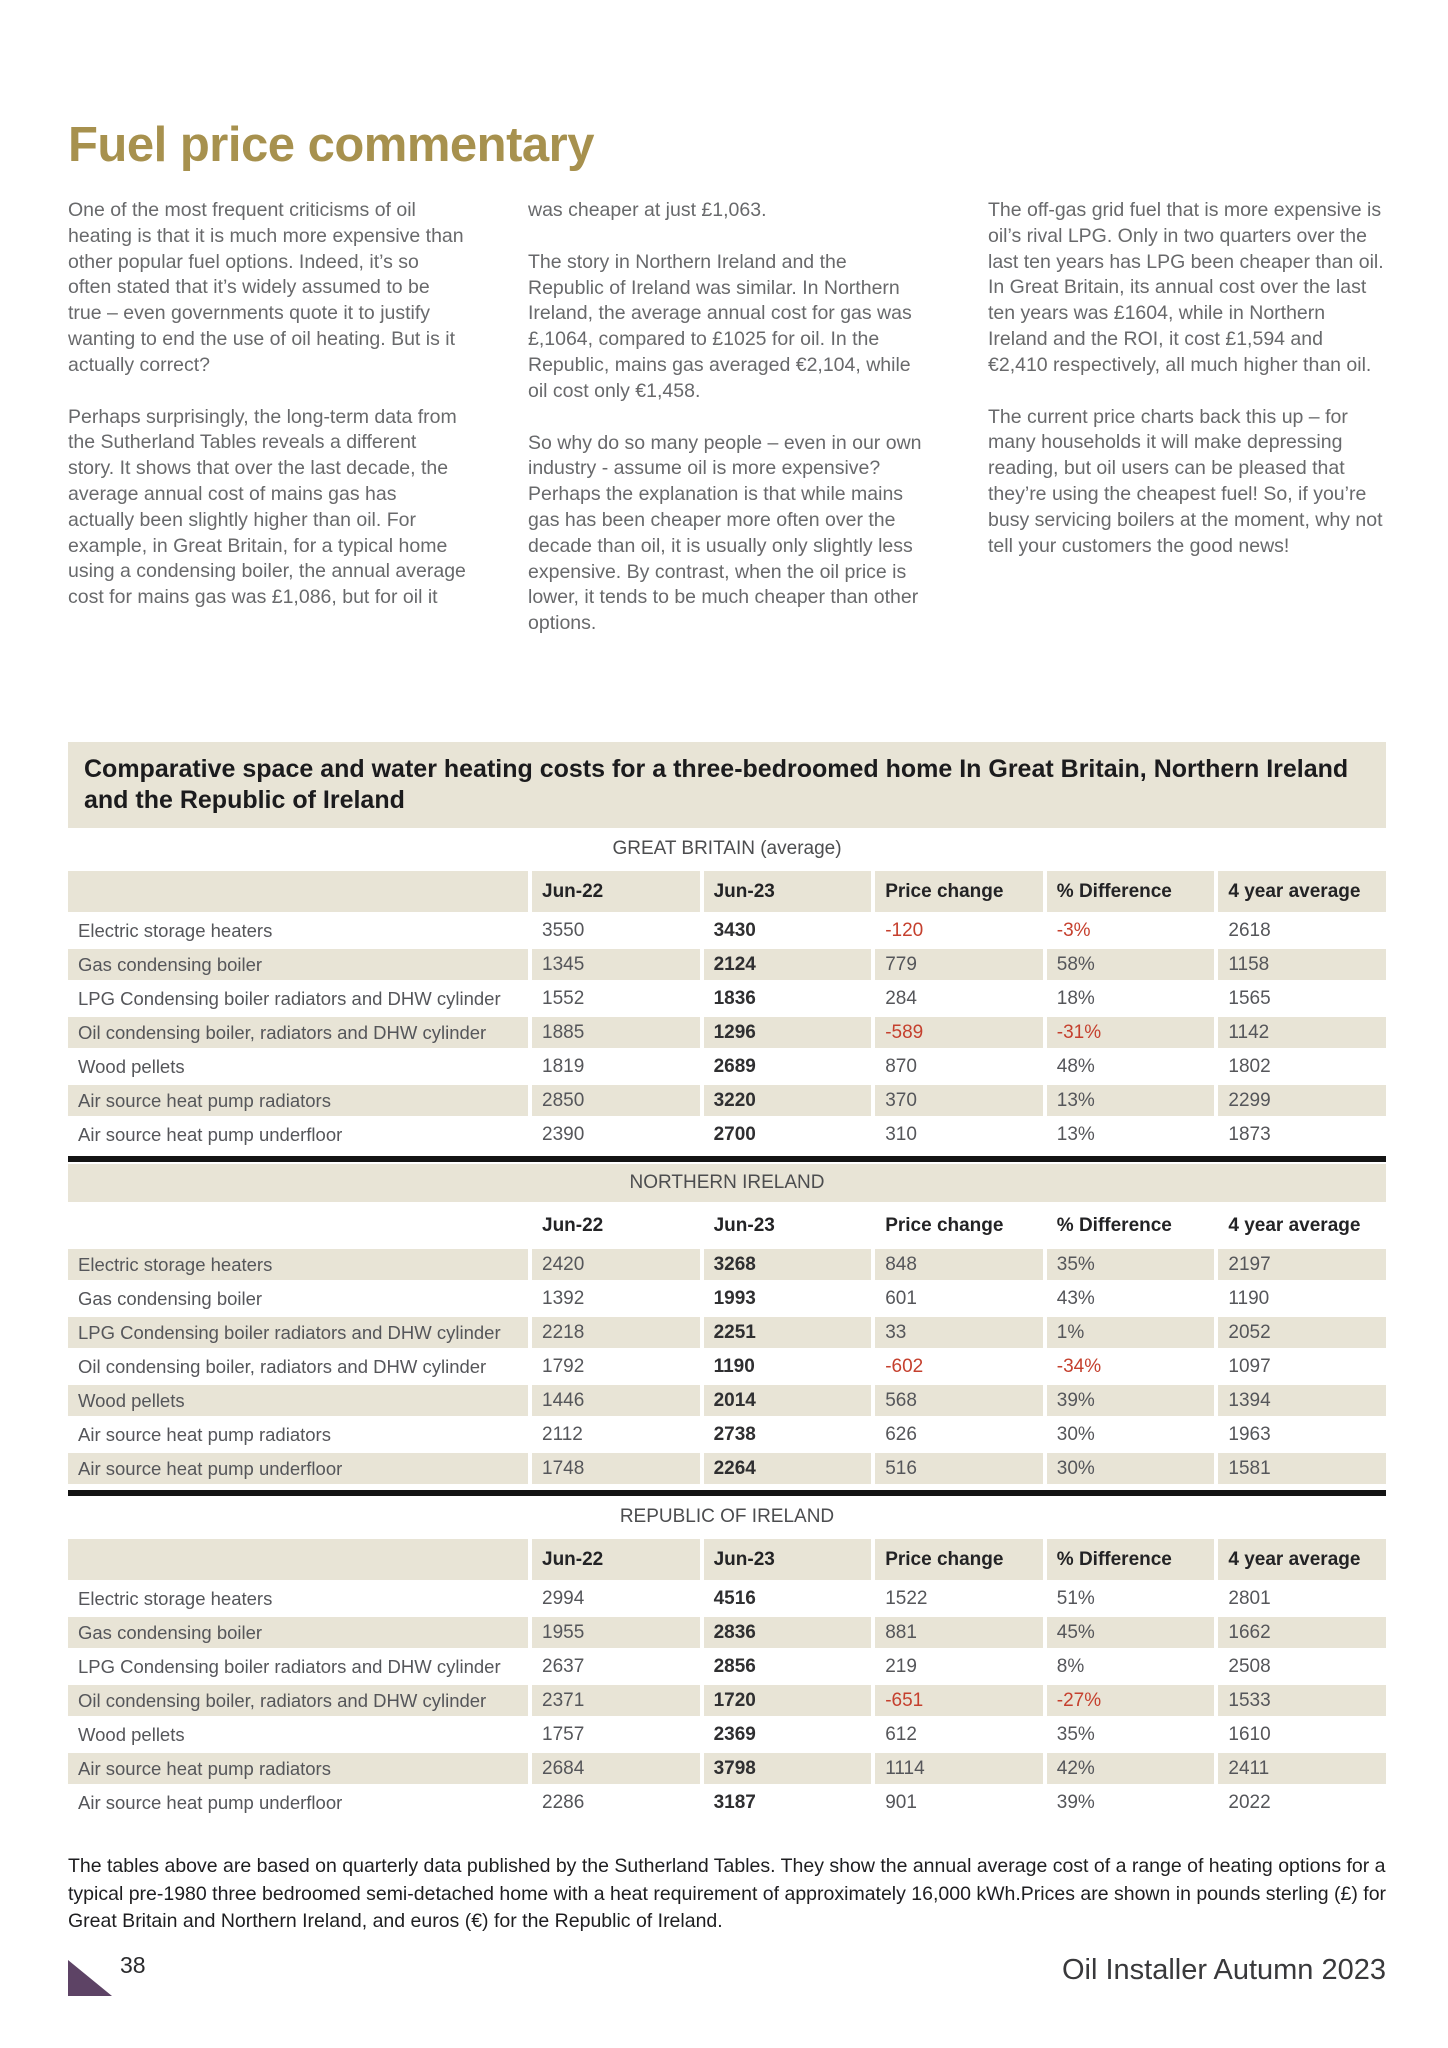  What do you see at coordinates (1073, 930) in the screenshot?
I see `row-value: -3%` at bounding box center [1073, 930].